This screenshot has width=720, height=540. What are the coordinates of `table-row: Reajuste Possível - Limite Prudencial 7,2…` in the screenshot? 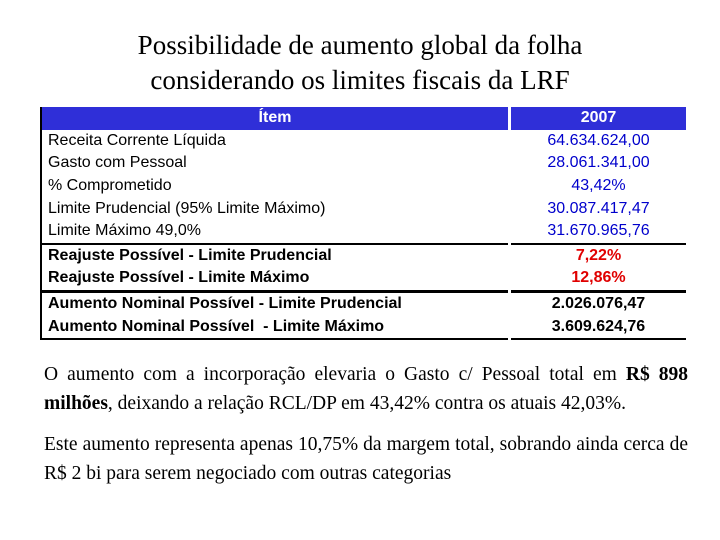 It's located at (363, 255).